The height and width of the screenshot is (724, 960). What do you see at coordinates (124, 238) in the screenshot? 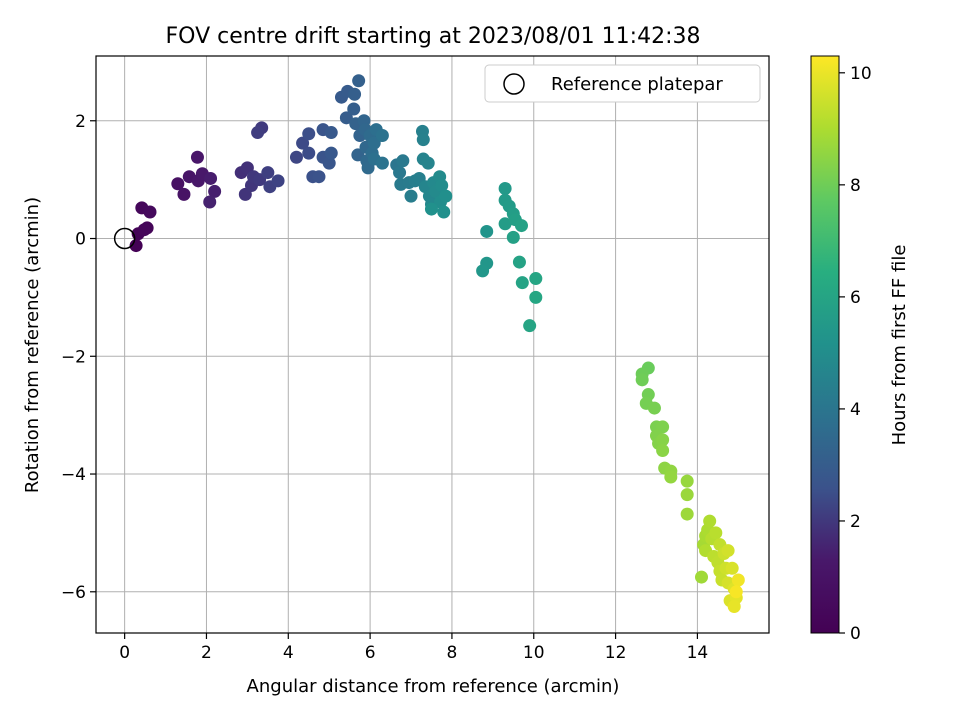
I see `reference-platepar-marker` at bounding box center [124, 238].